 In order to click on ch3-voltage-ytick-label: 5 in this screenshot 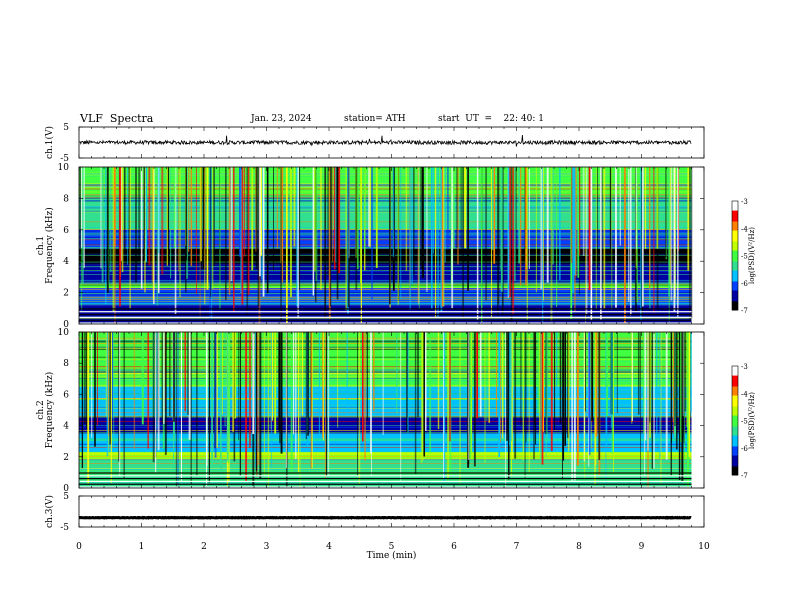, I will do `click(66, 497)`.